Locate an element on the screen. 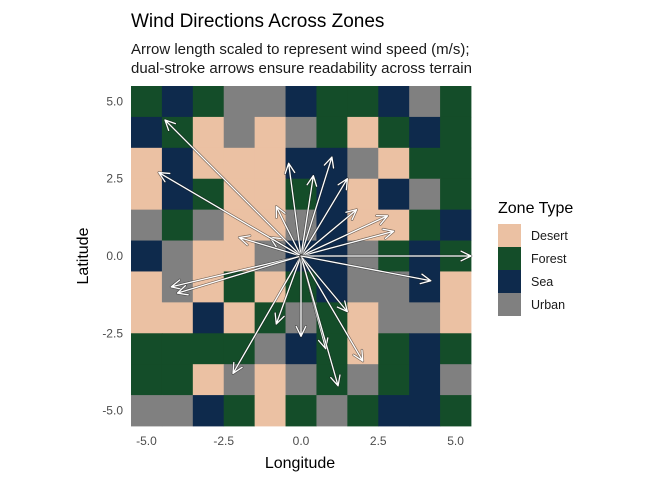  legend-swatch-sea is located at coordinates (509, 281).